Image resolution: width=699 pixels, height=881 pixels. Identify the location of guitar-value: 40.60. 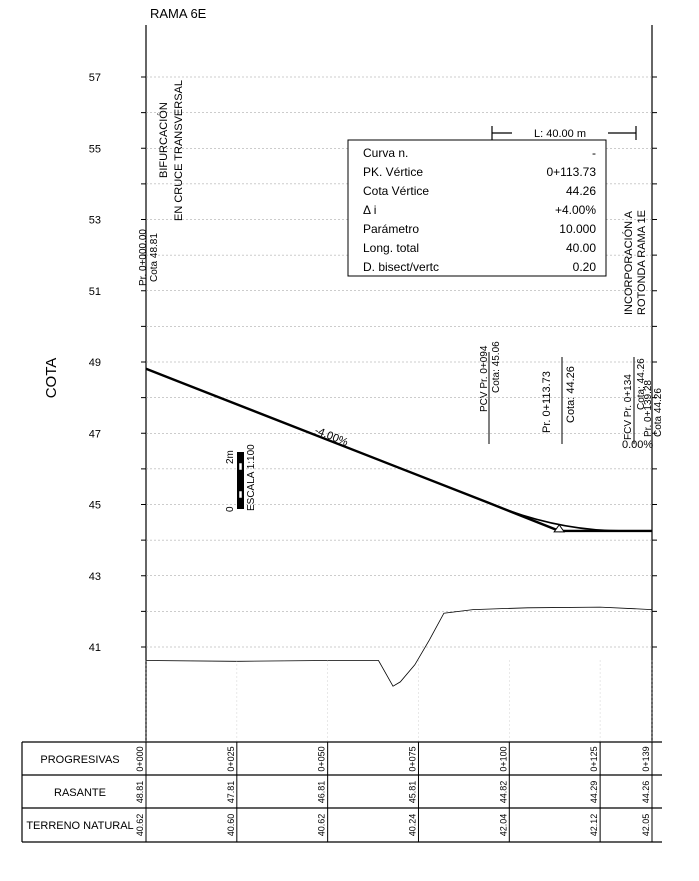
(231, 825).